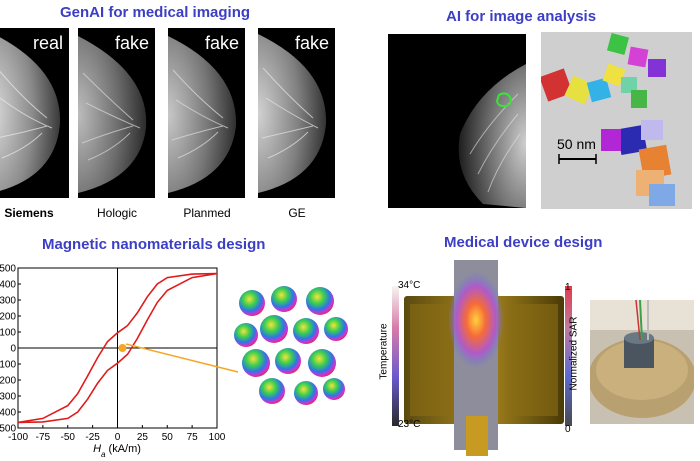 This screenshot has height=461, width=700. Describe the element at coordinates (574, 353) in the screenshot. I see `sar-axis-label: Normalized SAR` at that location.